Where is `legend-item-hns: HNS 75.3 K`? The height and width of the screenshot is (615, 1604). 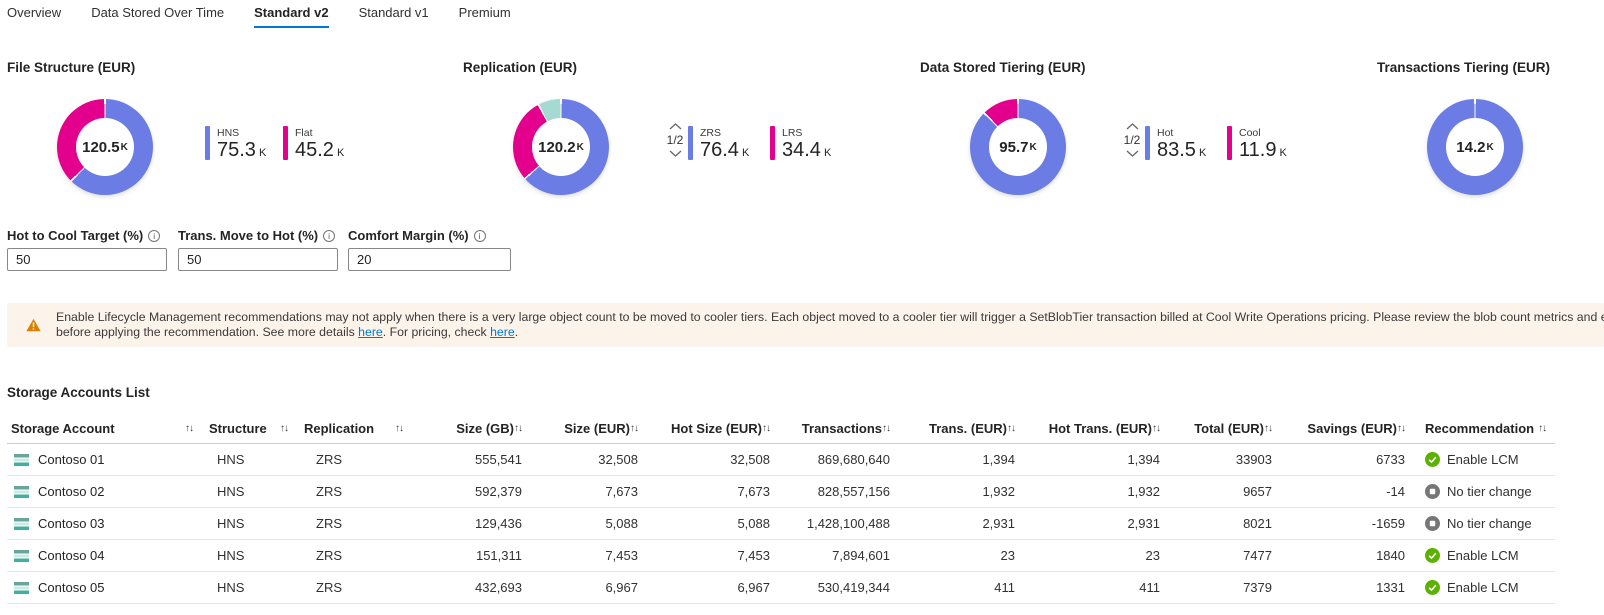
legend-item-hns: HNS 75.3 K is located at coordinates (235, 145).